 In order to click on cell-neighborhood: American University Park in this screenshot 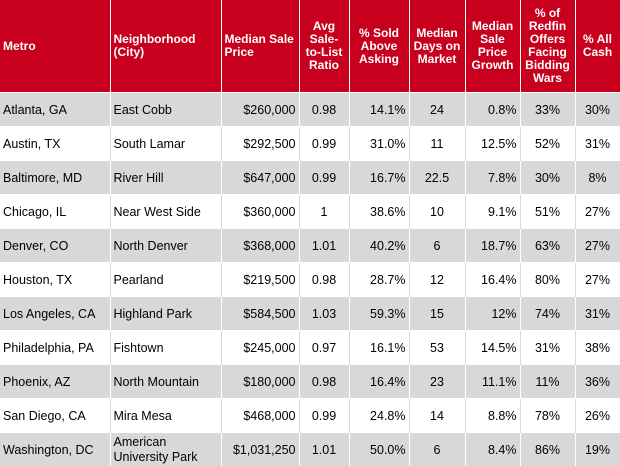, I will do `click(165, 449)`.